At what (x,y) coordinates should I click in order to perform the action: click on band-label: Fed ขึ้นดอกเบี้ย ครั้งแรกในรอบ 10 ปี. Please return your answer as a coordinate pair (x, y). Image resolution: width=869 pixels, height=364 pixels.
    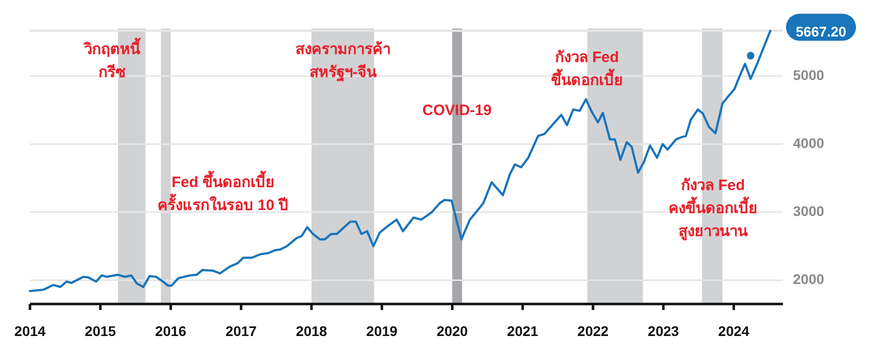
    Looking at the image, I should click on (223, 192).